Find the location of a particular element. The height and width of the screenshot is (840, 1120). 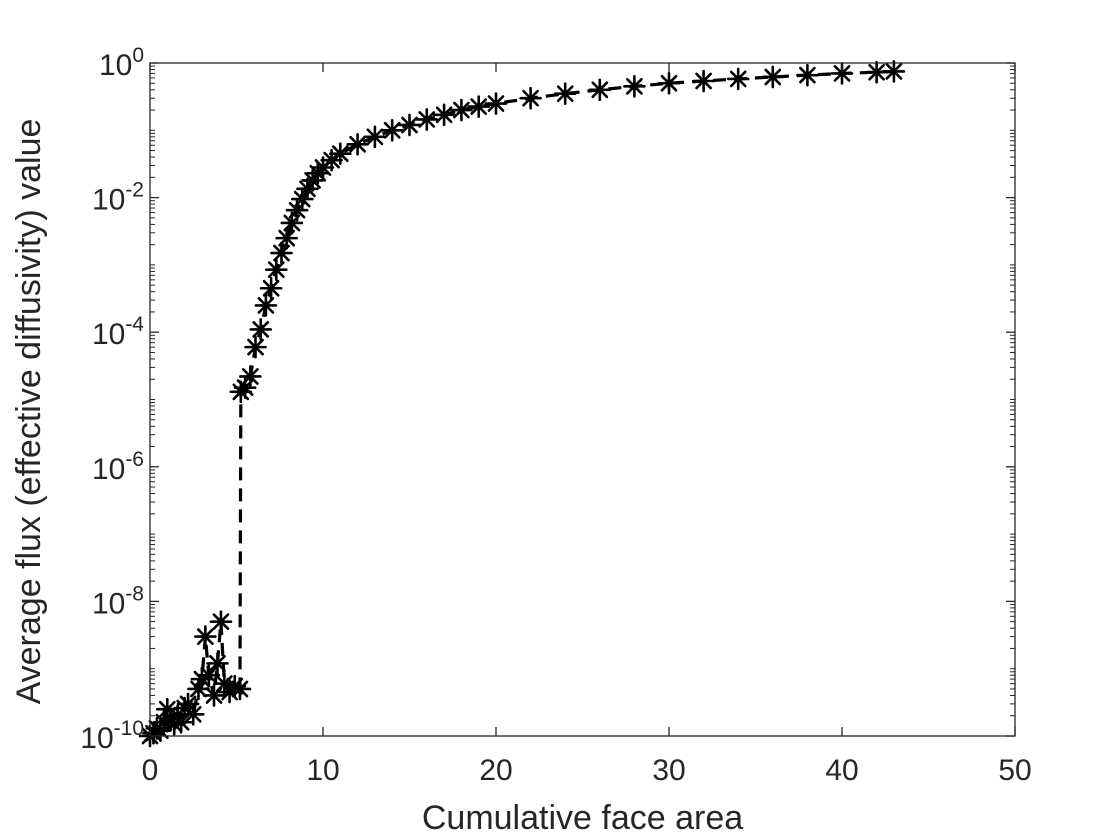

y-tick-exponent: 0 is located at coordinates (138, 55).